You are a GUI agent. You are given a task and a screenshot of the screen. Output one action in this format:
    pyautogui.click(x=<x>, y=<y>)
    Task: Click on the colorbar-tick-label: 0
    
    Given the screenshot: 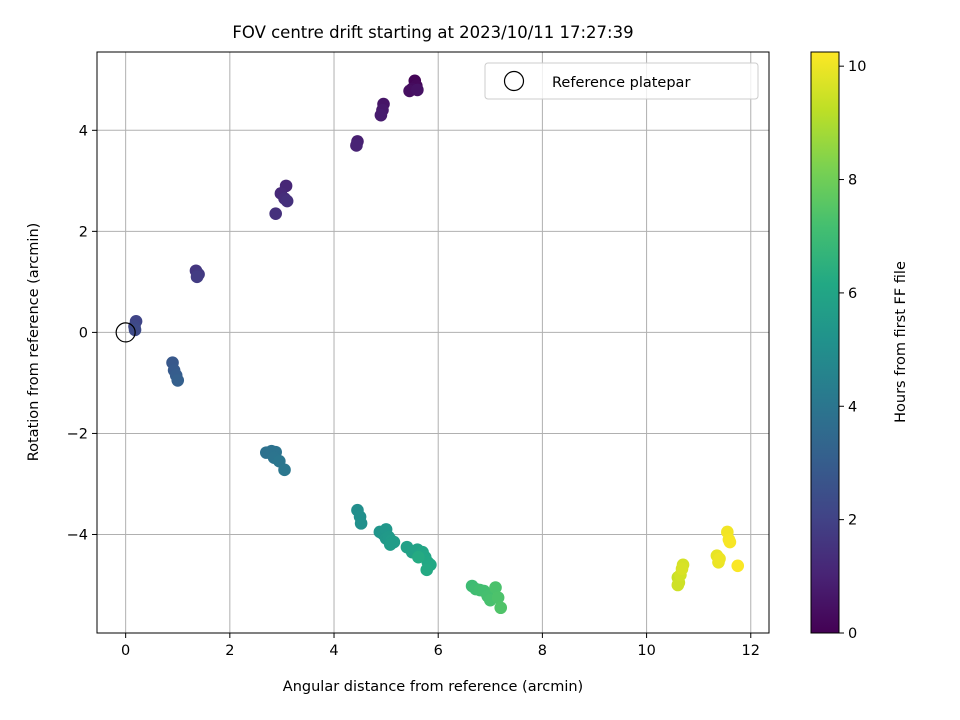 What is the action you would take?
    pyautogui.click(x=852, y=634)
    